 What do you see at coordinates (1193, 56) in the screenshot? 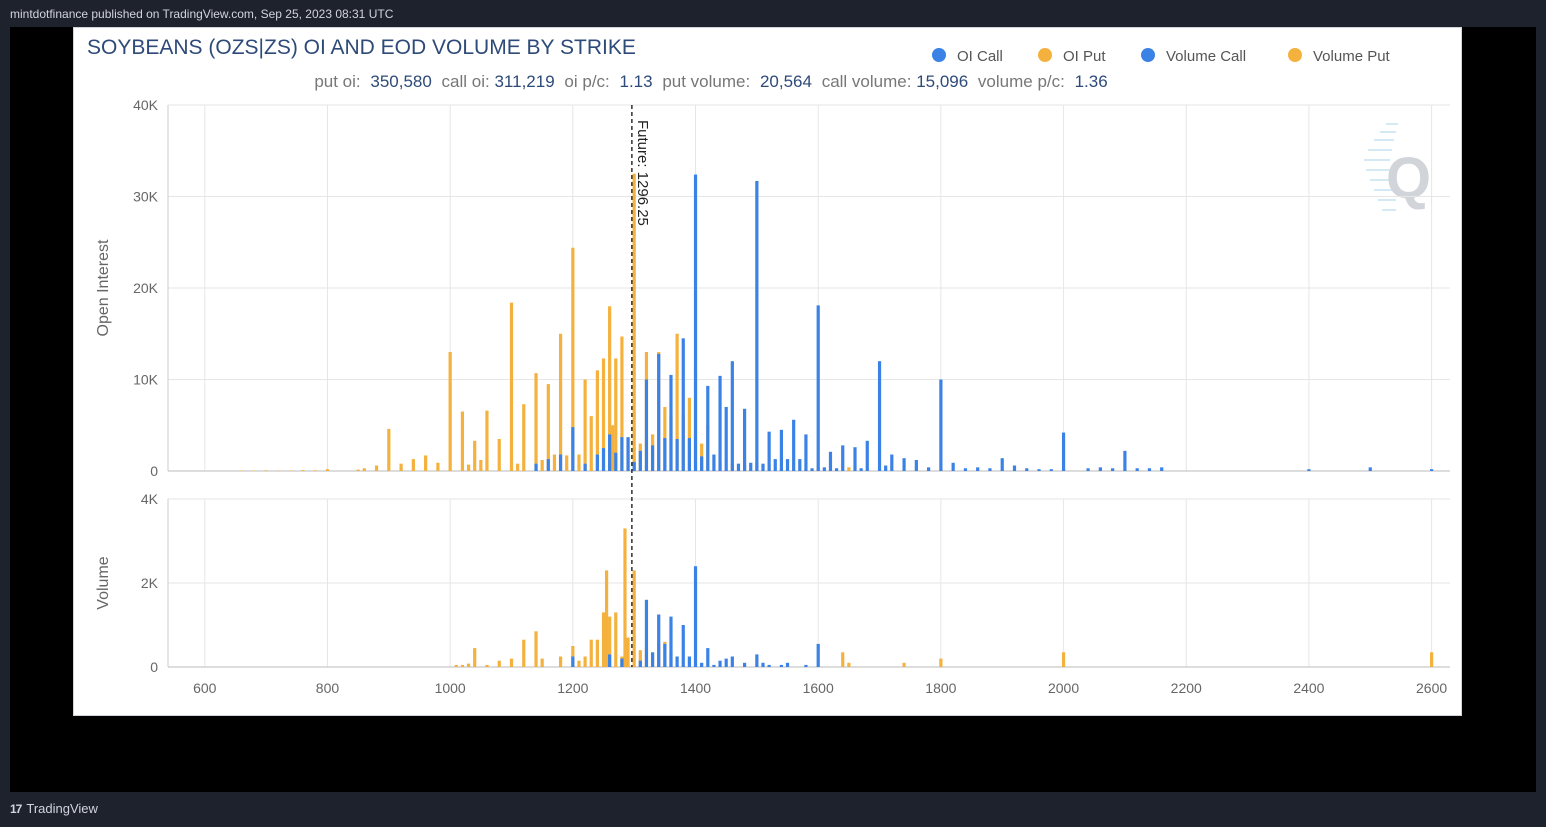
I see `legend-item-volume-call: Volume Call` at bounding box center [1193, 56].